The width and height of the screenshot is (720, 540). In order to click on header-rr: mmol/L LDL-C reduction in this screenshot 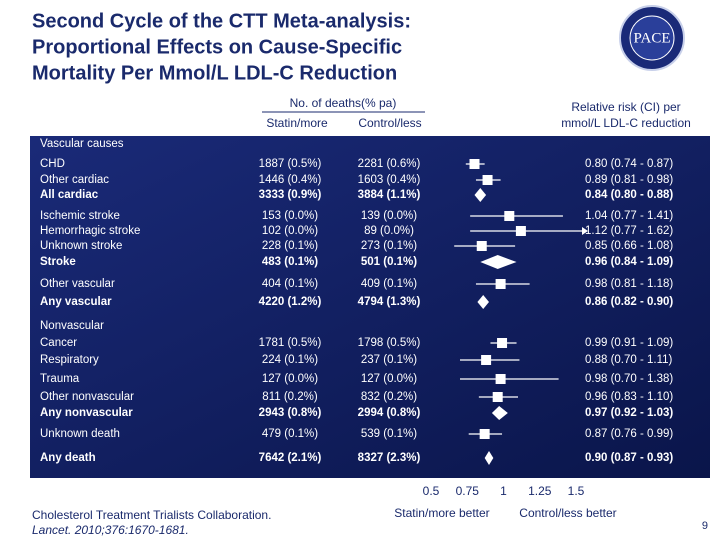, I will do `click(626, 123)`.